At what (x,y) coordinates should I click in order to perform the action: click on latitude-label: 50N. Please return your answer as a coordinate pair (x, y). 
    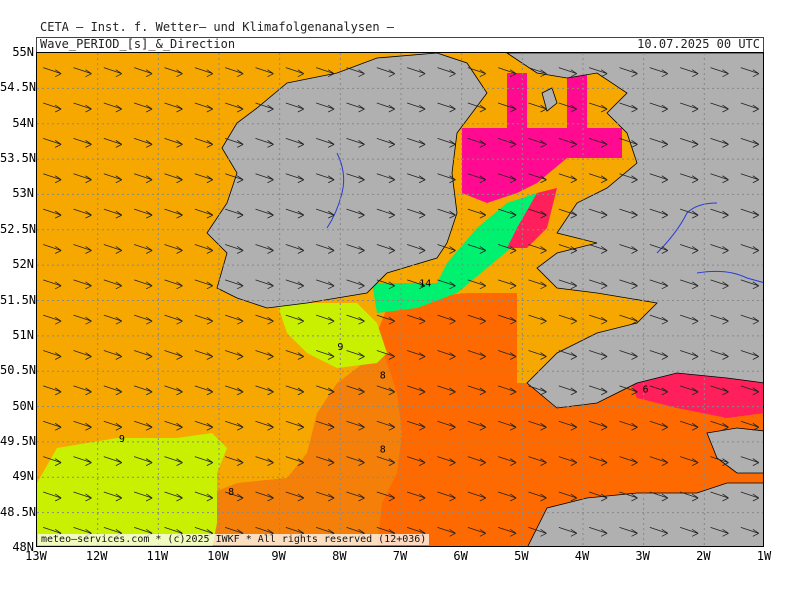
    Looking at the image, I should click on (23, 405).